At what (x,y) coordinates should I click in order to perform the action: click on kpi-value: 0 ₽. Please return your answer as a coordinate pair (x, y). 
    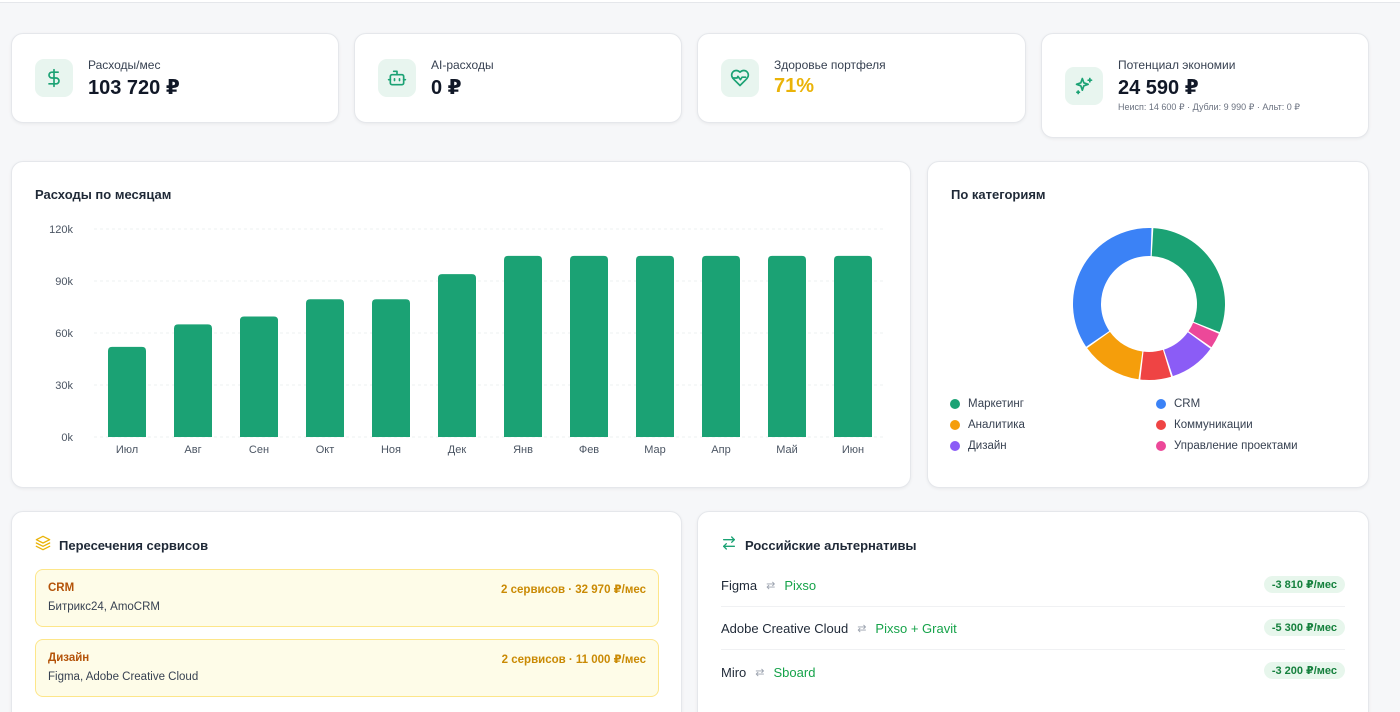
    Looking at the image, I should click on (446, 88).